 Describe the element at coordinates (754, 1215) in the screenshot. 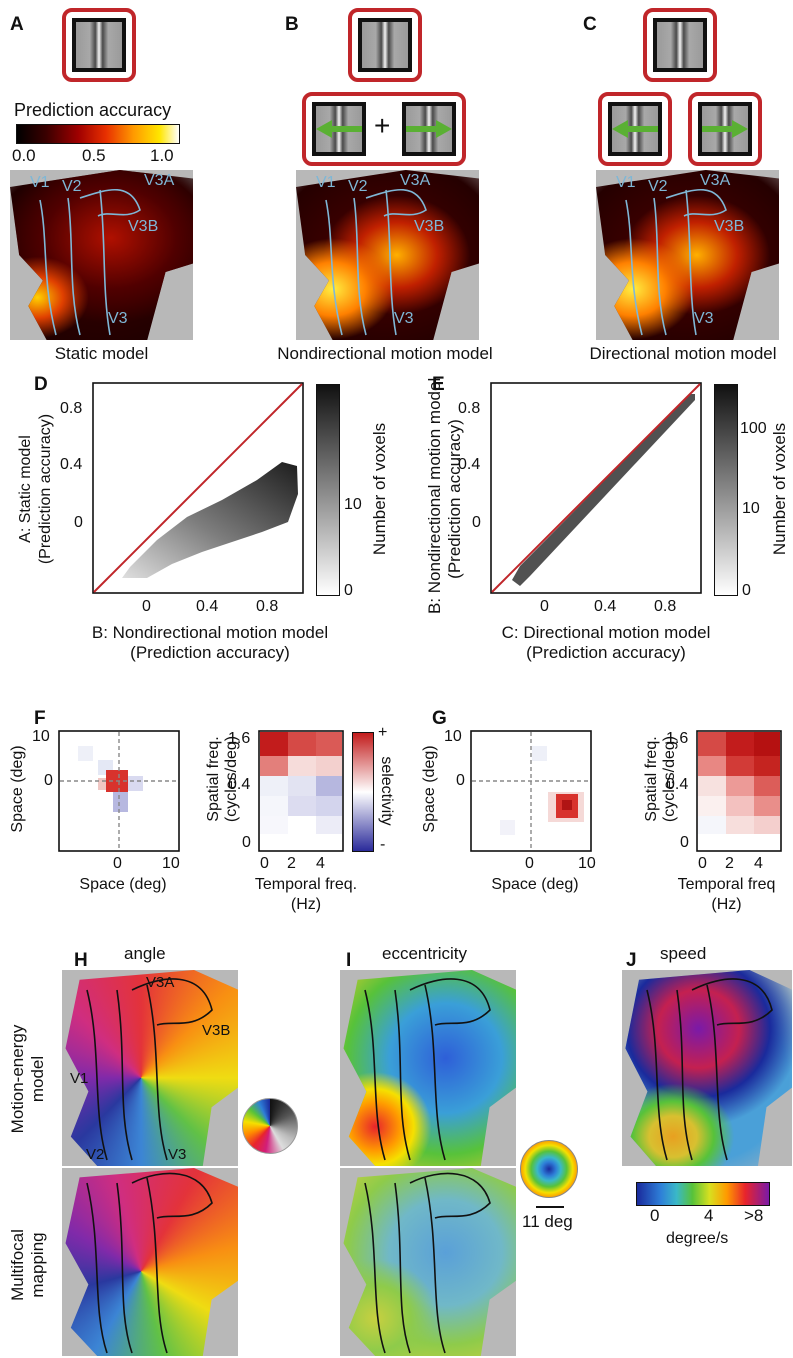

I see `speed-tick-8: >8` at that location.